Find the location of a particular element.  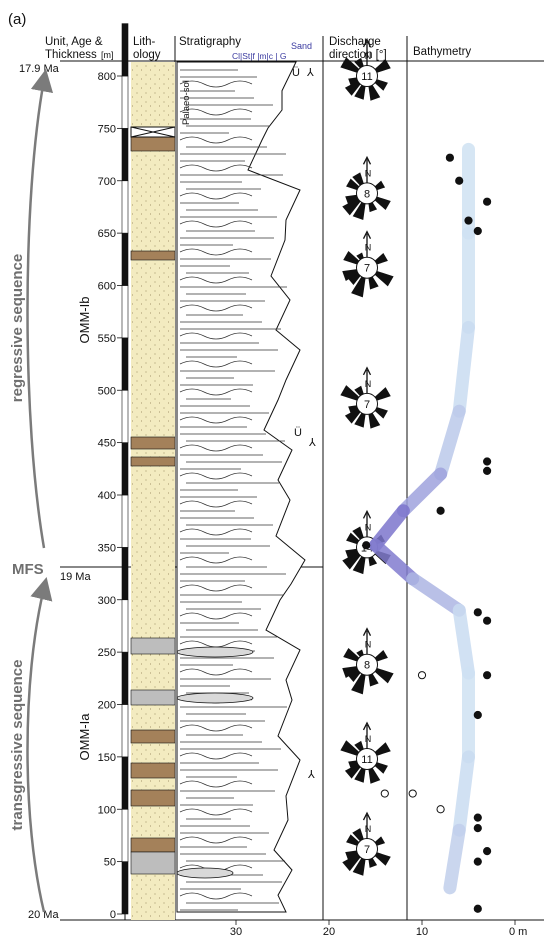

bathymetry-axis: 30 20 10 0 m is located at coordinates (378, 928).